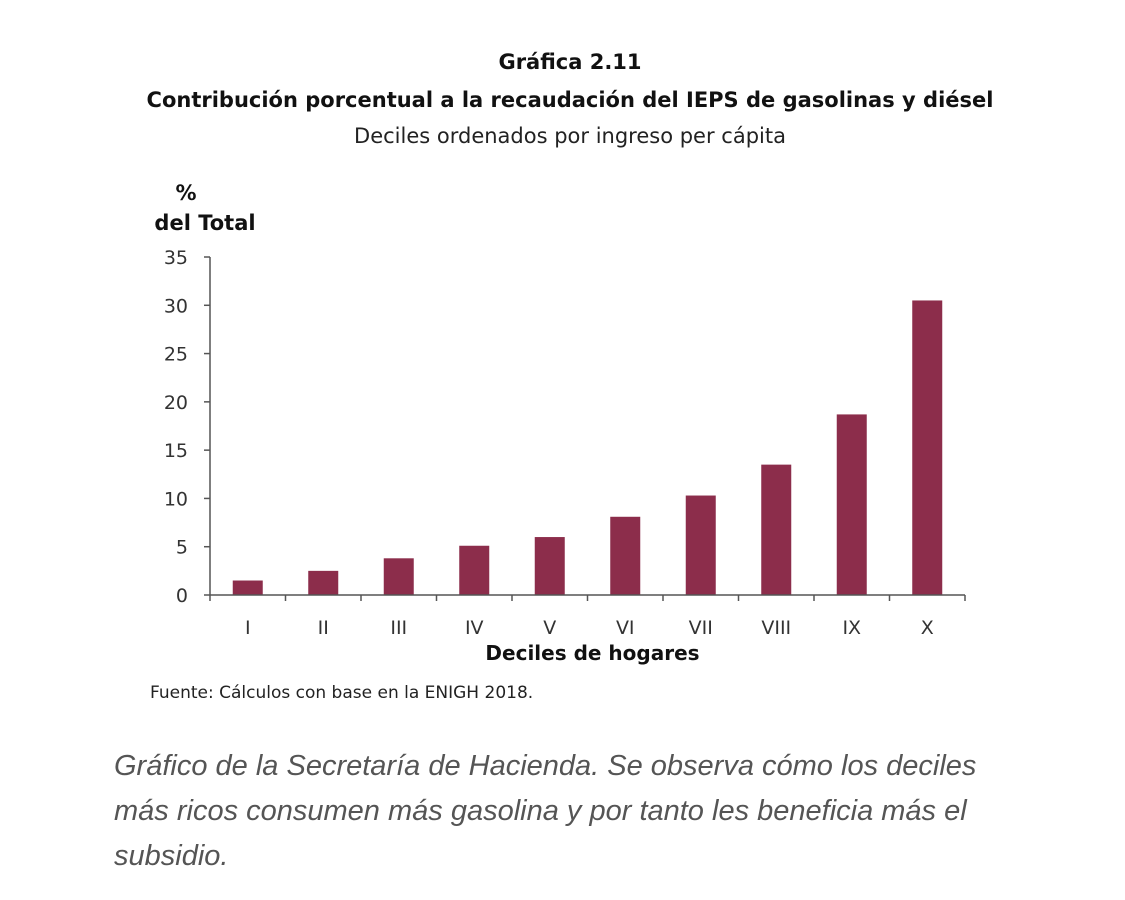 This screenshot has width=1125, height=900. Describe the element at coordinates (851, 504) in the screenshot. I see `bar-ix` at that location.